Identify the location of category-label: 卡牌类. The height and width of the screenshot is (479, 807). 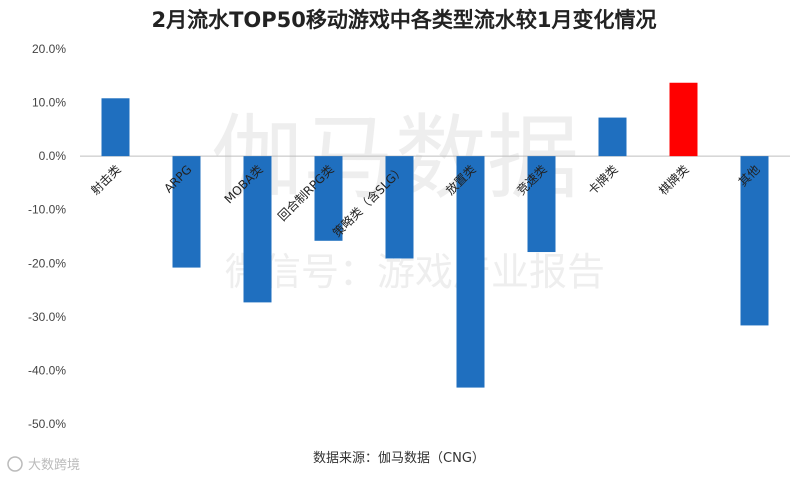
(602, 179).